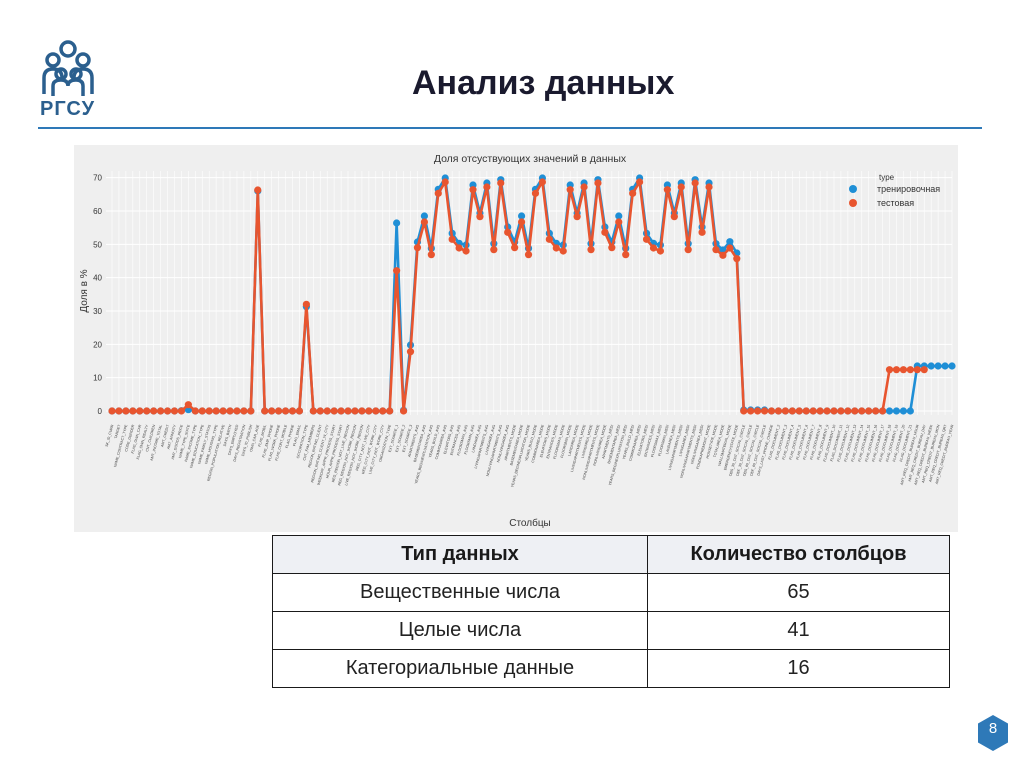 The height and width of the screenshot is (767, 1024). I want to click on x-tick-label: TARGET, so click(118, 431).